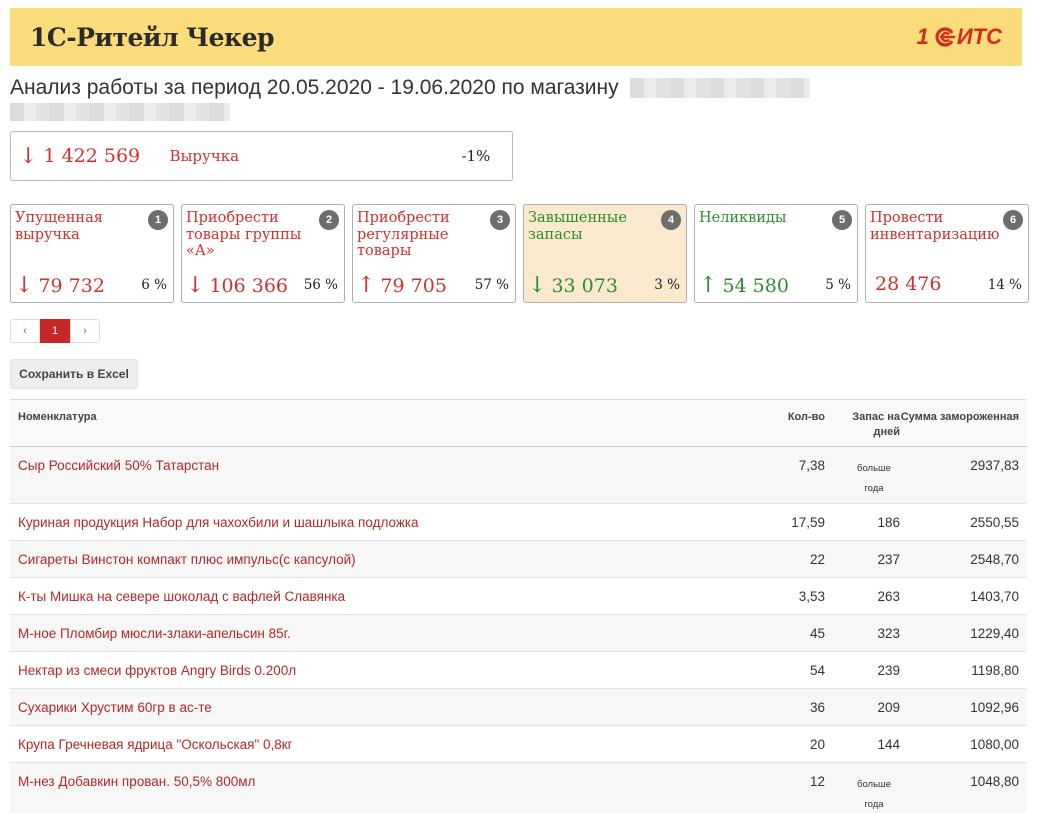  What do you see at coordinates (584, 285) in the screenshot?
I see `kpi-value: 33 073` at bounding box center [584, 285].